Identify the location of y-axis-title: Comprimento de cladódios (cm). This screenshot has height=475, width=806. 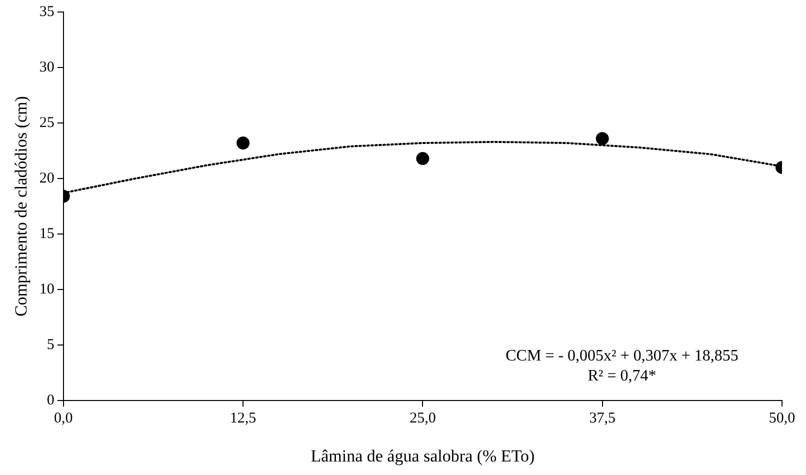
(21, 206).